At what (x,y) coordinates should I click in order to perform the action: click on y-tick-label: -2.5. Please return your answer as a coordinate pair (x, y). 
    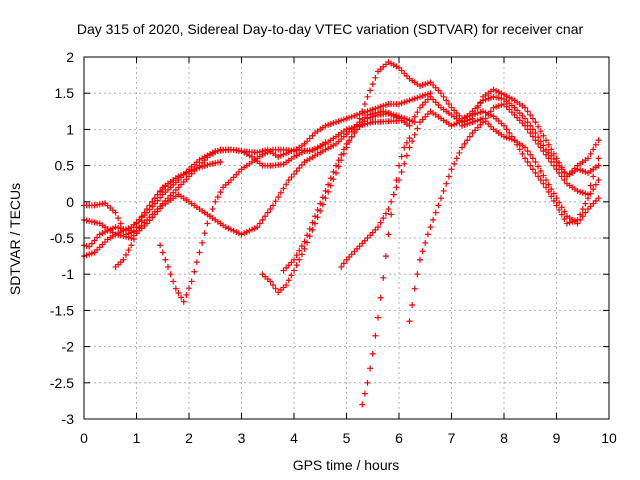
    Looking at the image, I should click on (62, 383).